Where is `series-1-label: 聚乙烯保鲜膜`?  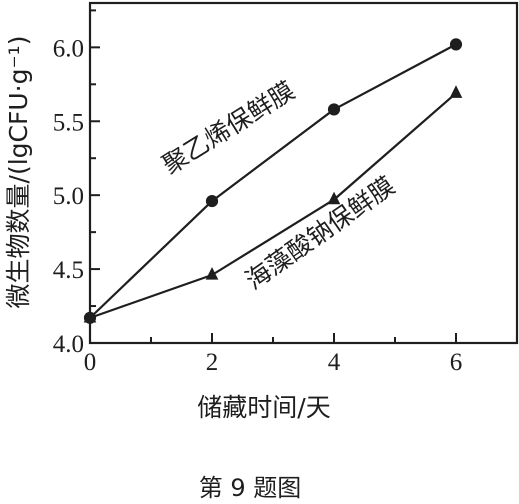 series-1-label: 聚乙烯保鲜膜 is located at coordinates (228, 128).